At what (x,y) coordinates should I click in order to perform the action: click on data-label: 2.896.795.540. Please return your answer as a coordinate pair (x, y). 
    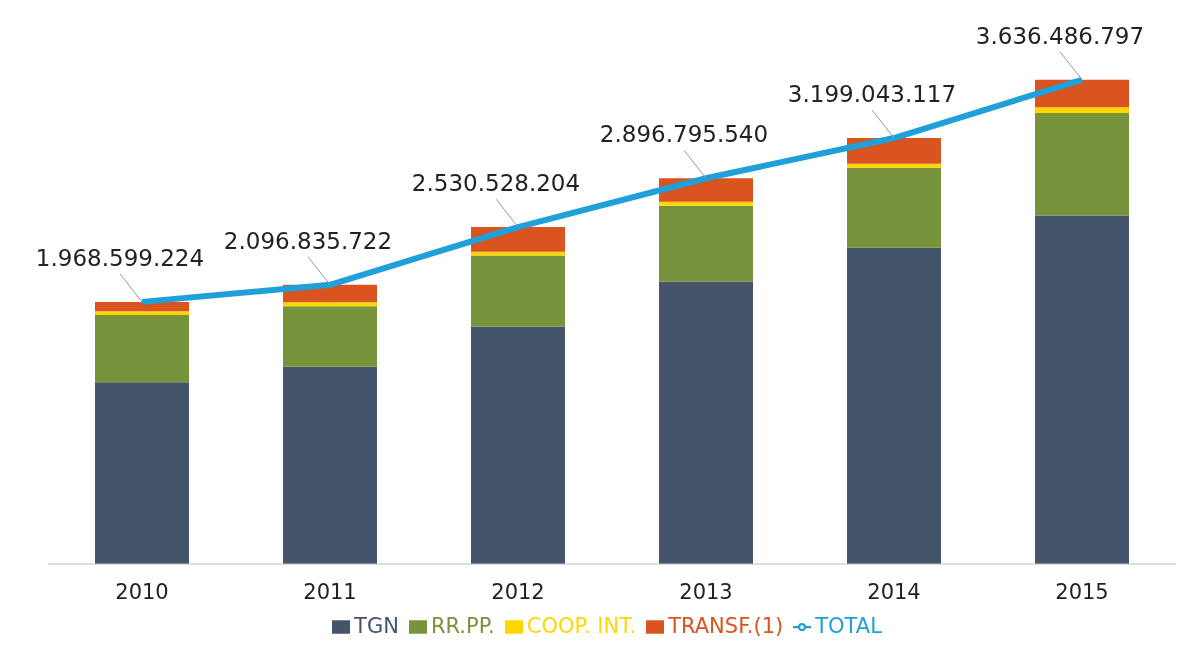
    Looking at the image, I should click on (684, 134).